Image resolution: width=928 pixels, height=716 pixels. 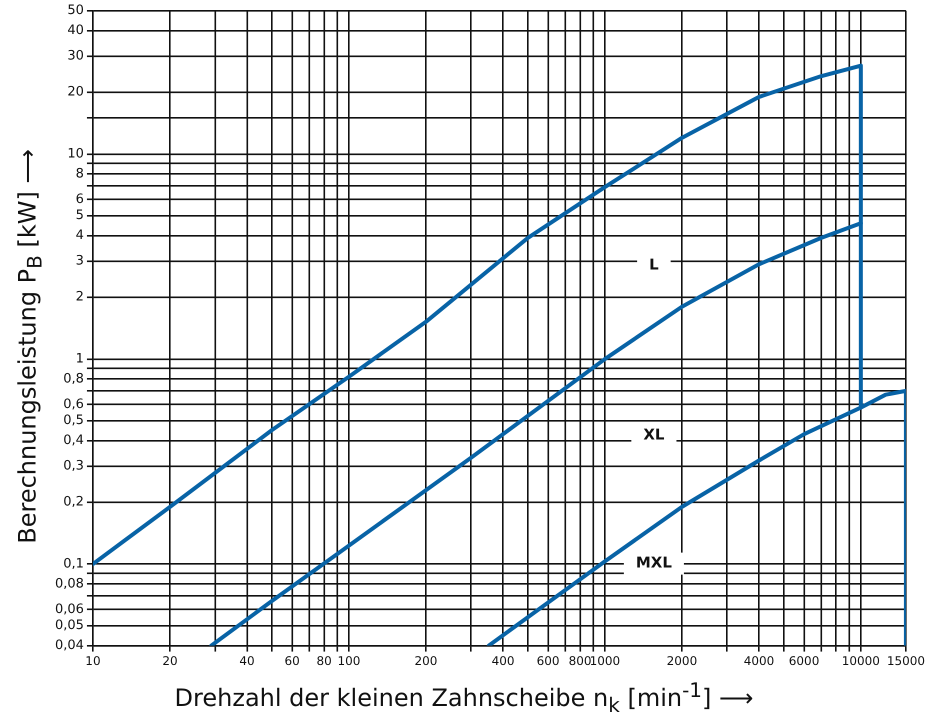 What do you see at coordinates (69, 645) in the screenshot?
I see `y-tick-label: 0,04` at bounding box center [69, 645].